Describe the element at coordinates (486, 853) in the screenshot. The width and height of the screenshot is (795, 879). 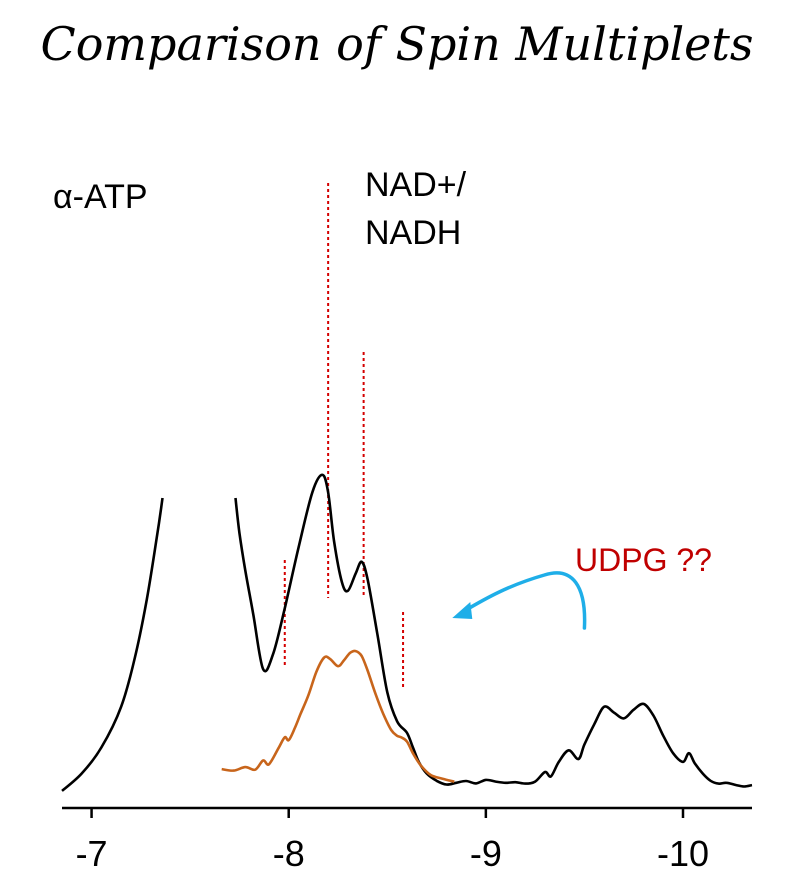
I see `x-tick-label: -9` at that location.